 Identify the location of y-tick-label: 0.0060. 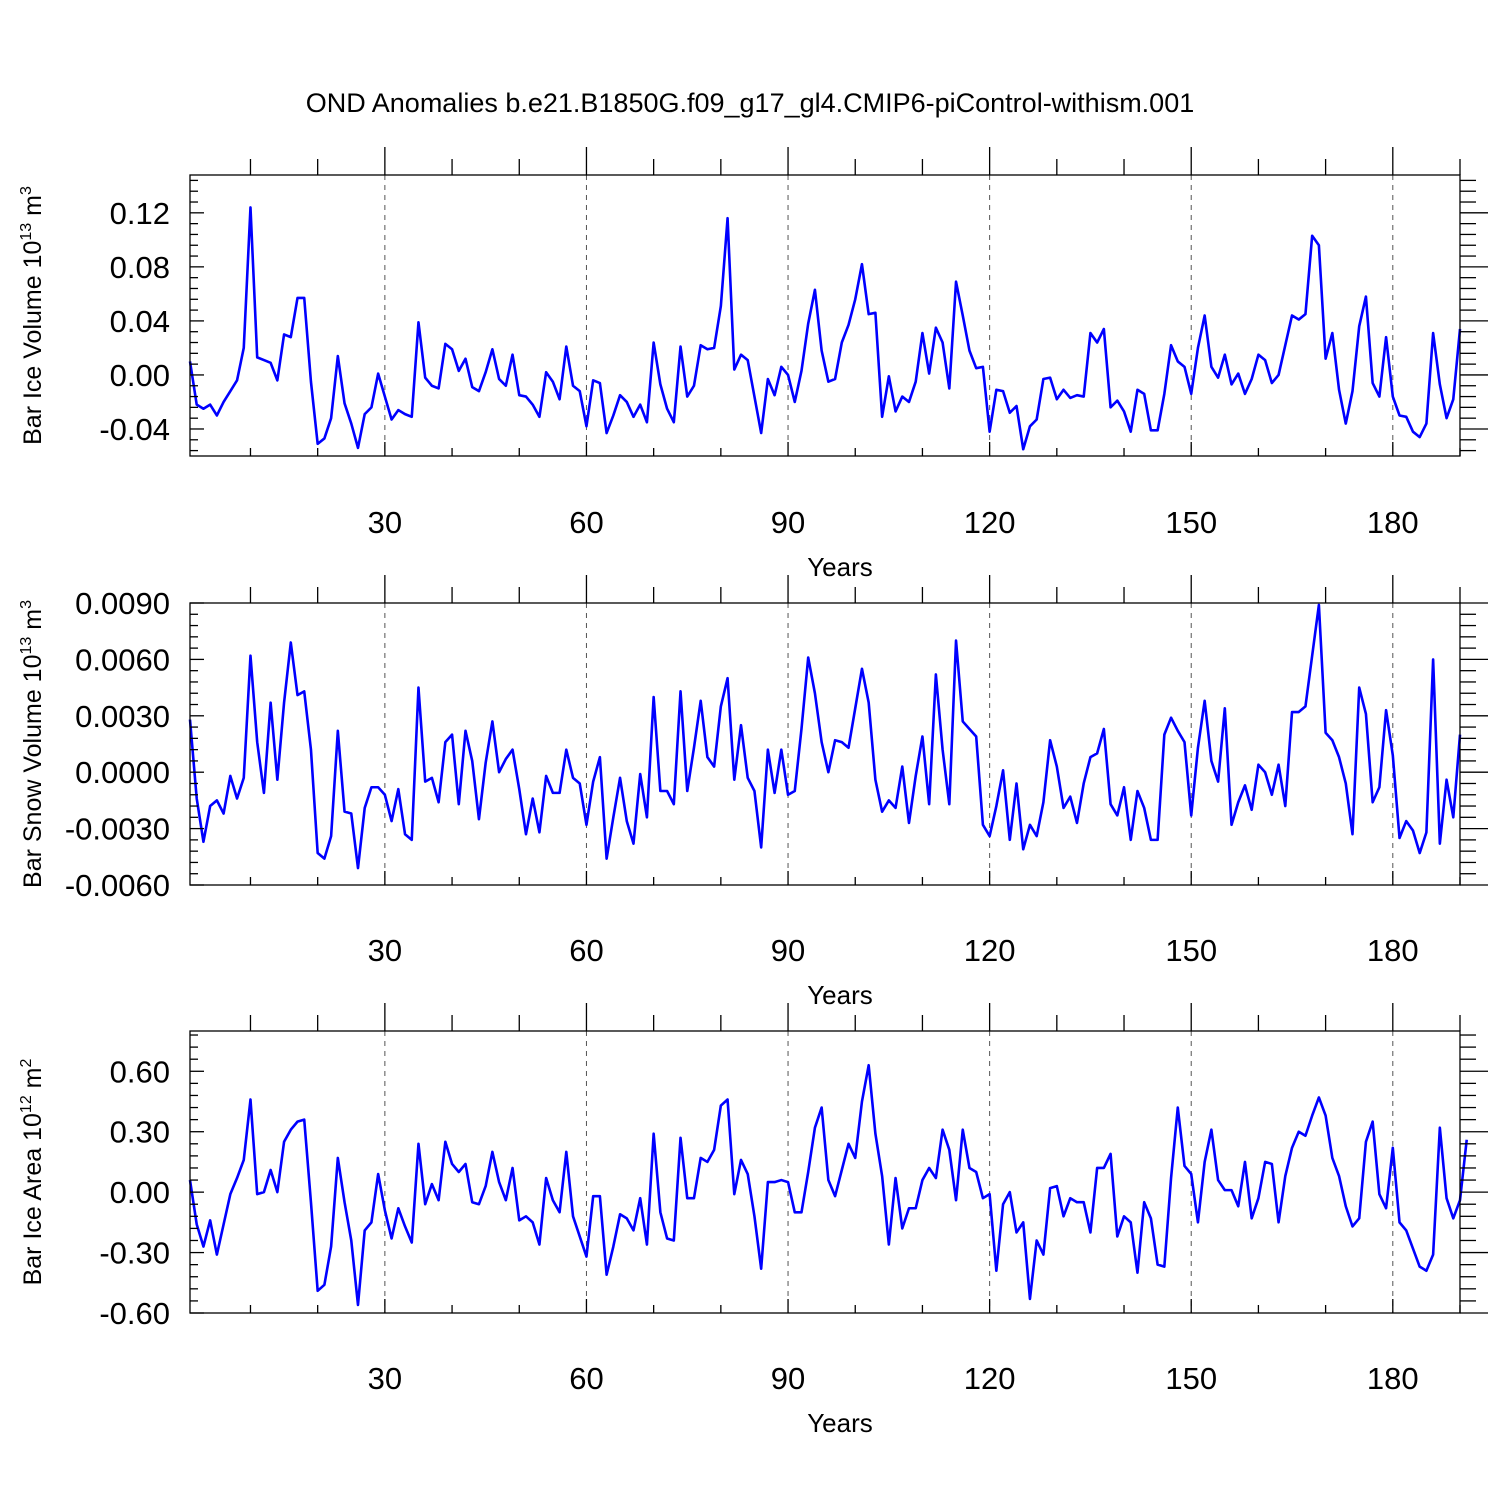
(122, 659).